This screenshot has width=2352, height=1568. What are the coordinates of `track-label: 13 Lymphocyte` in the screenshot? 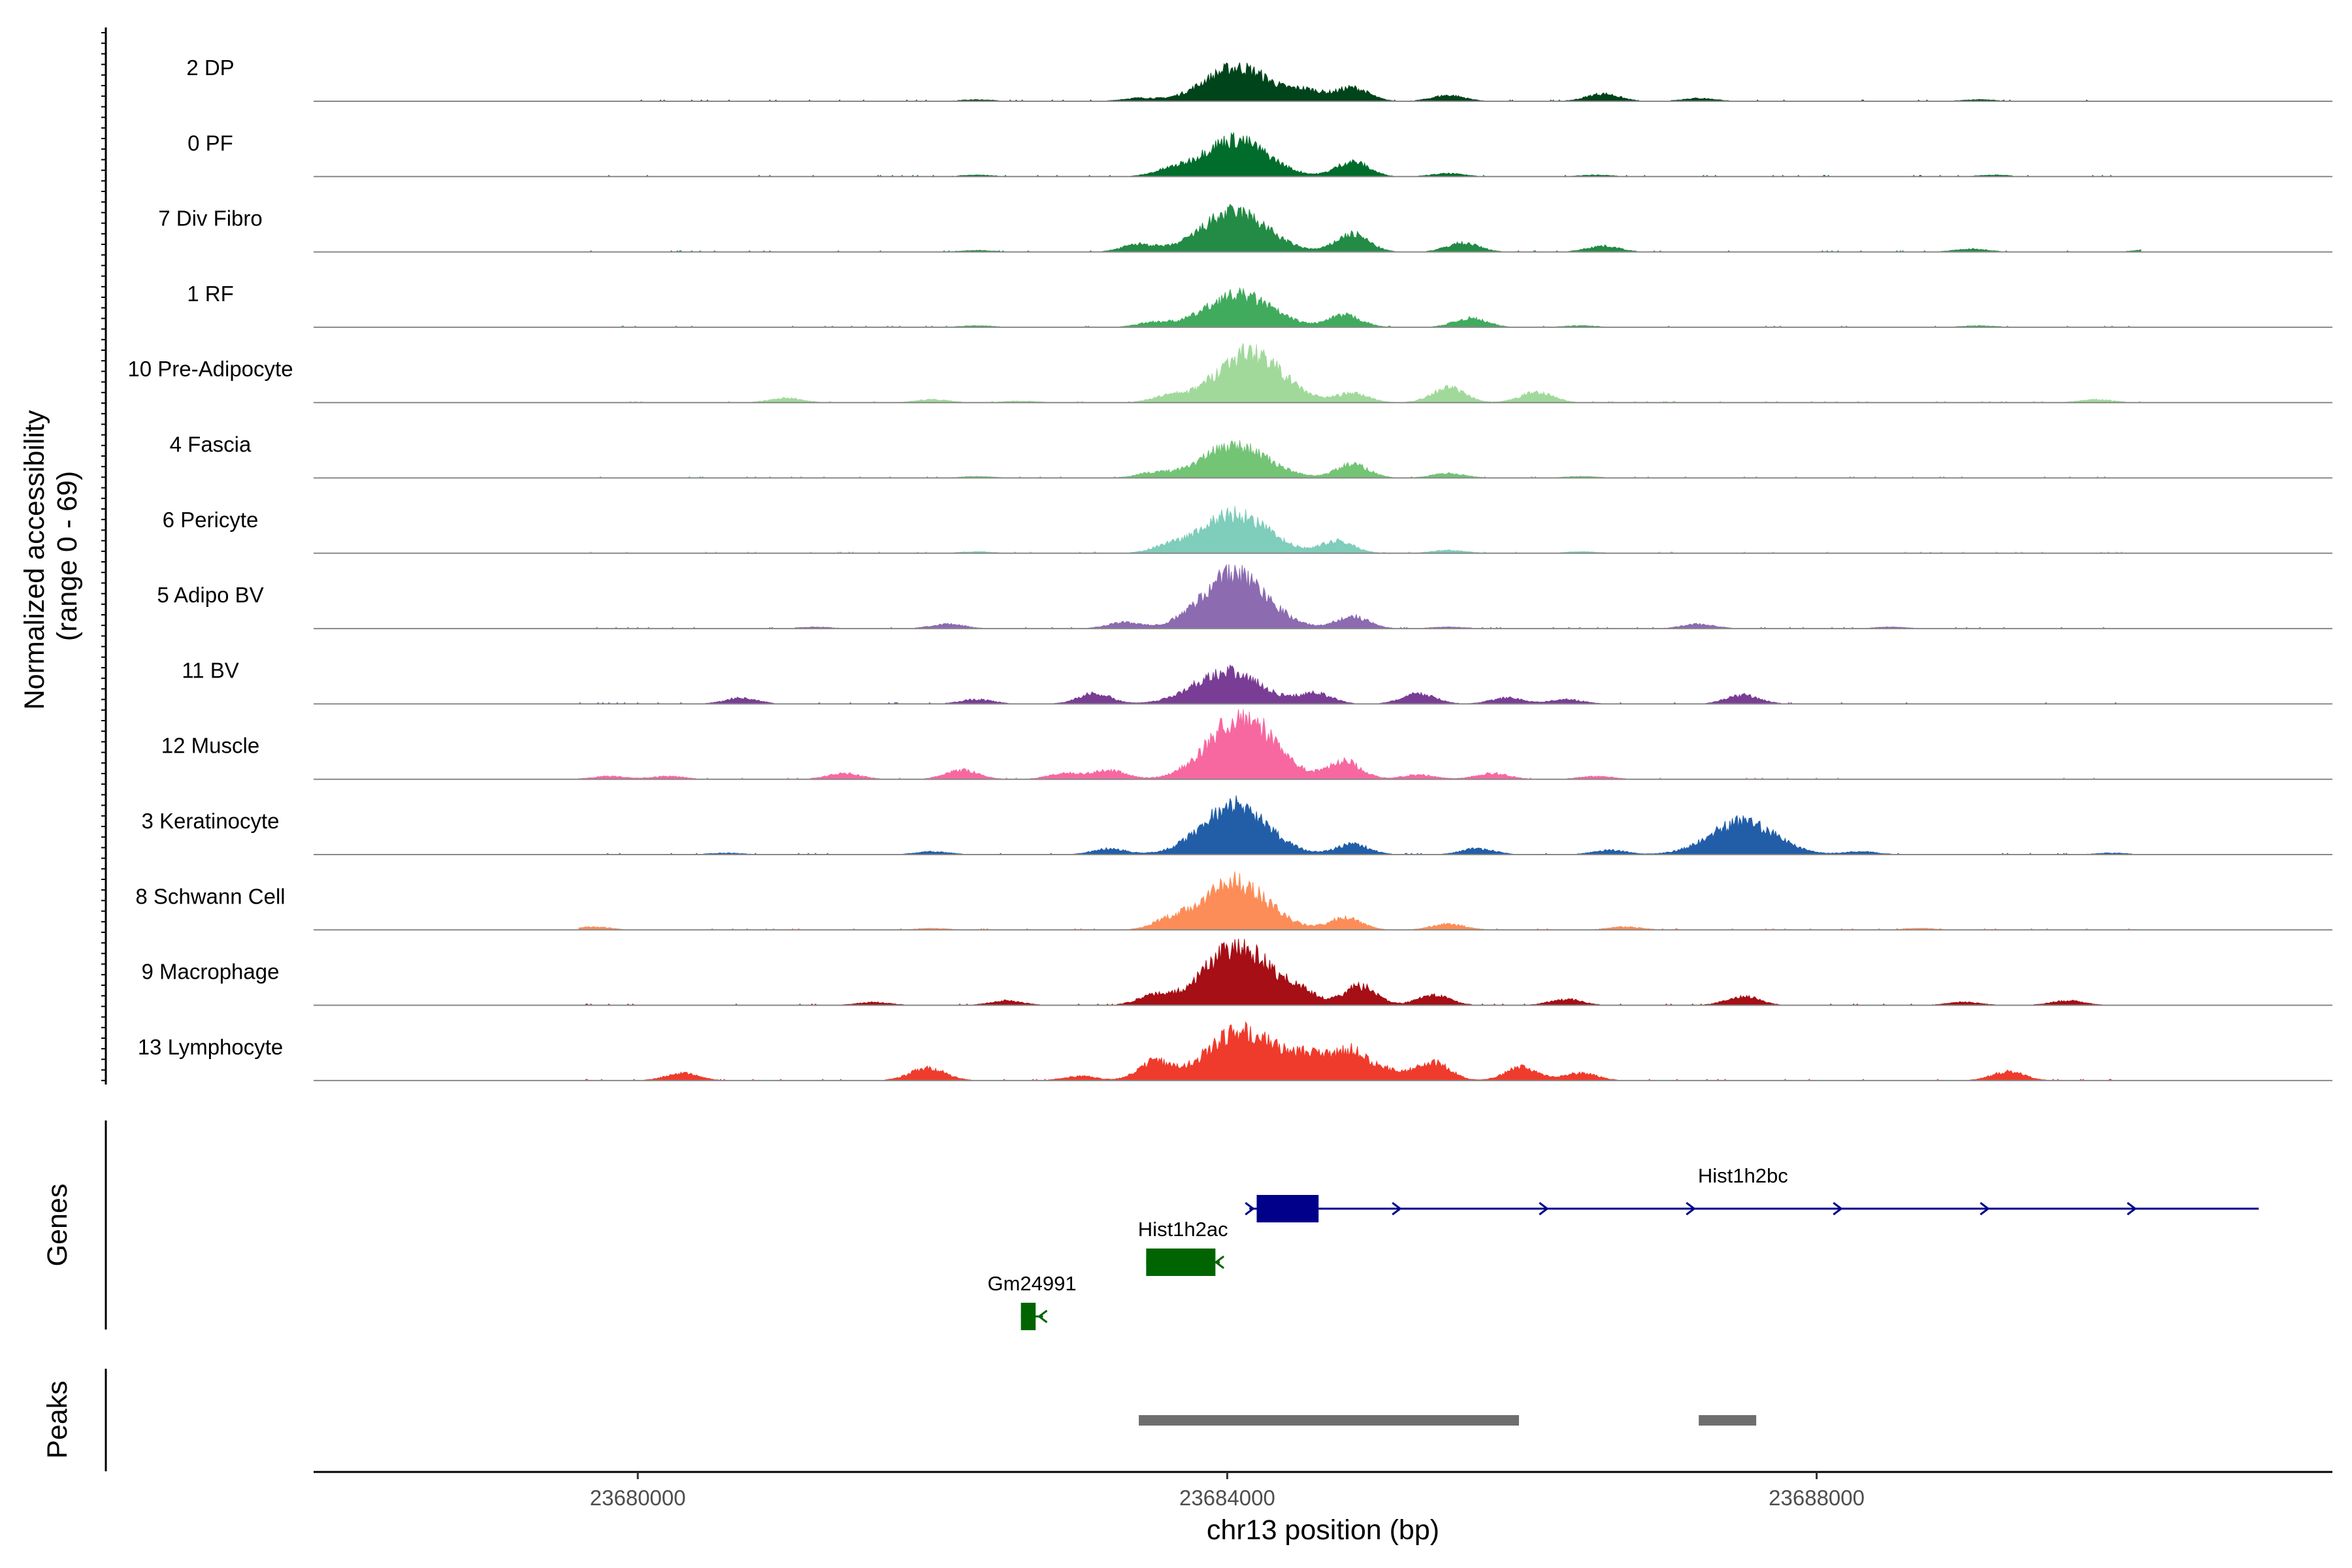 It's located at (211, 1047).